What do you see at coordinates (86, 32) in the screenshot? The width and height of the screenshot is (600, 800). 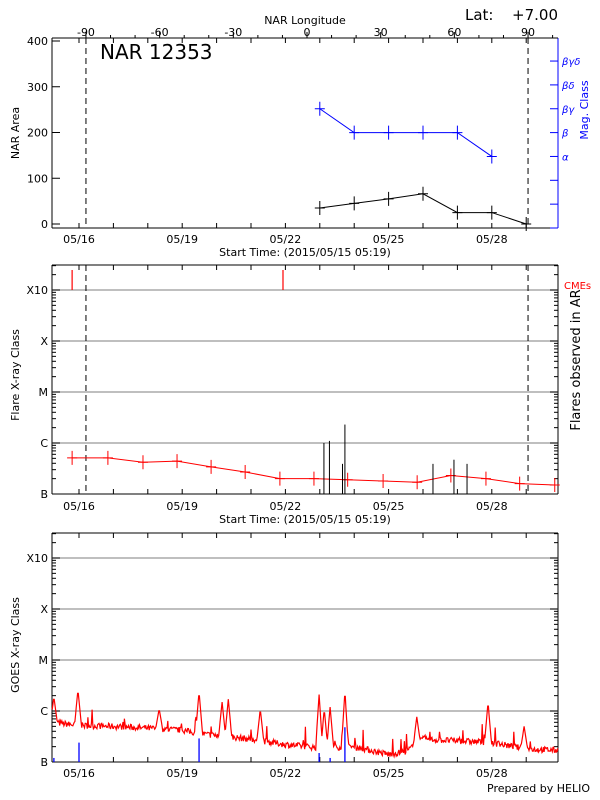 I see `top-tick-label: -90` at bounding box center [86, 32].